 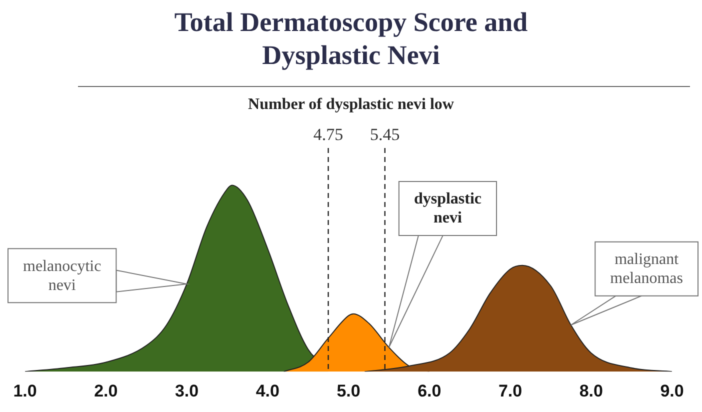 I want to click on chart-subtitle: Number of dysplastic nevi low, so click(x=351, y=105).